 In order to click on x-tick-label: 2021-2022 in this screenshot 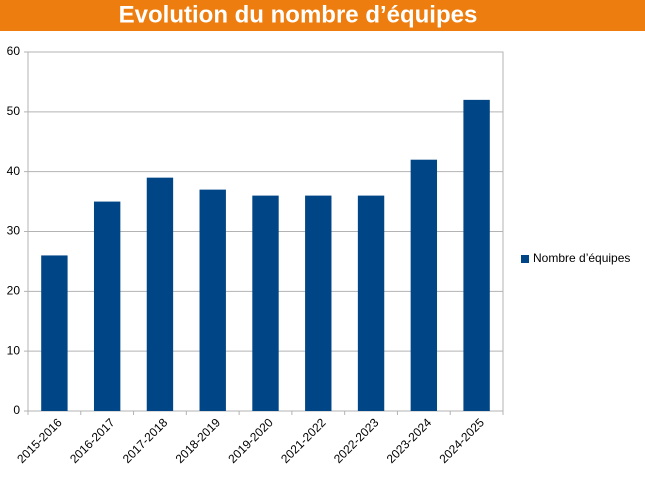, I will do `click(303, 440)`.